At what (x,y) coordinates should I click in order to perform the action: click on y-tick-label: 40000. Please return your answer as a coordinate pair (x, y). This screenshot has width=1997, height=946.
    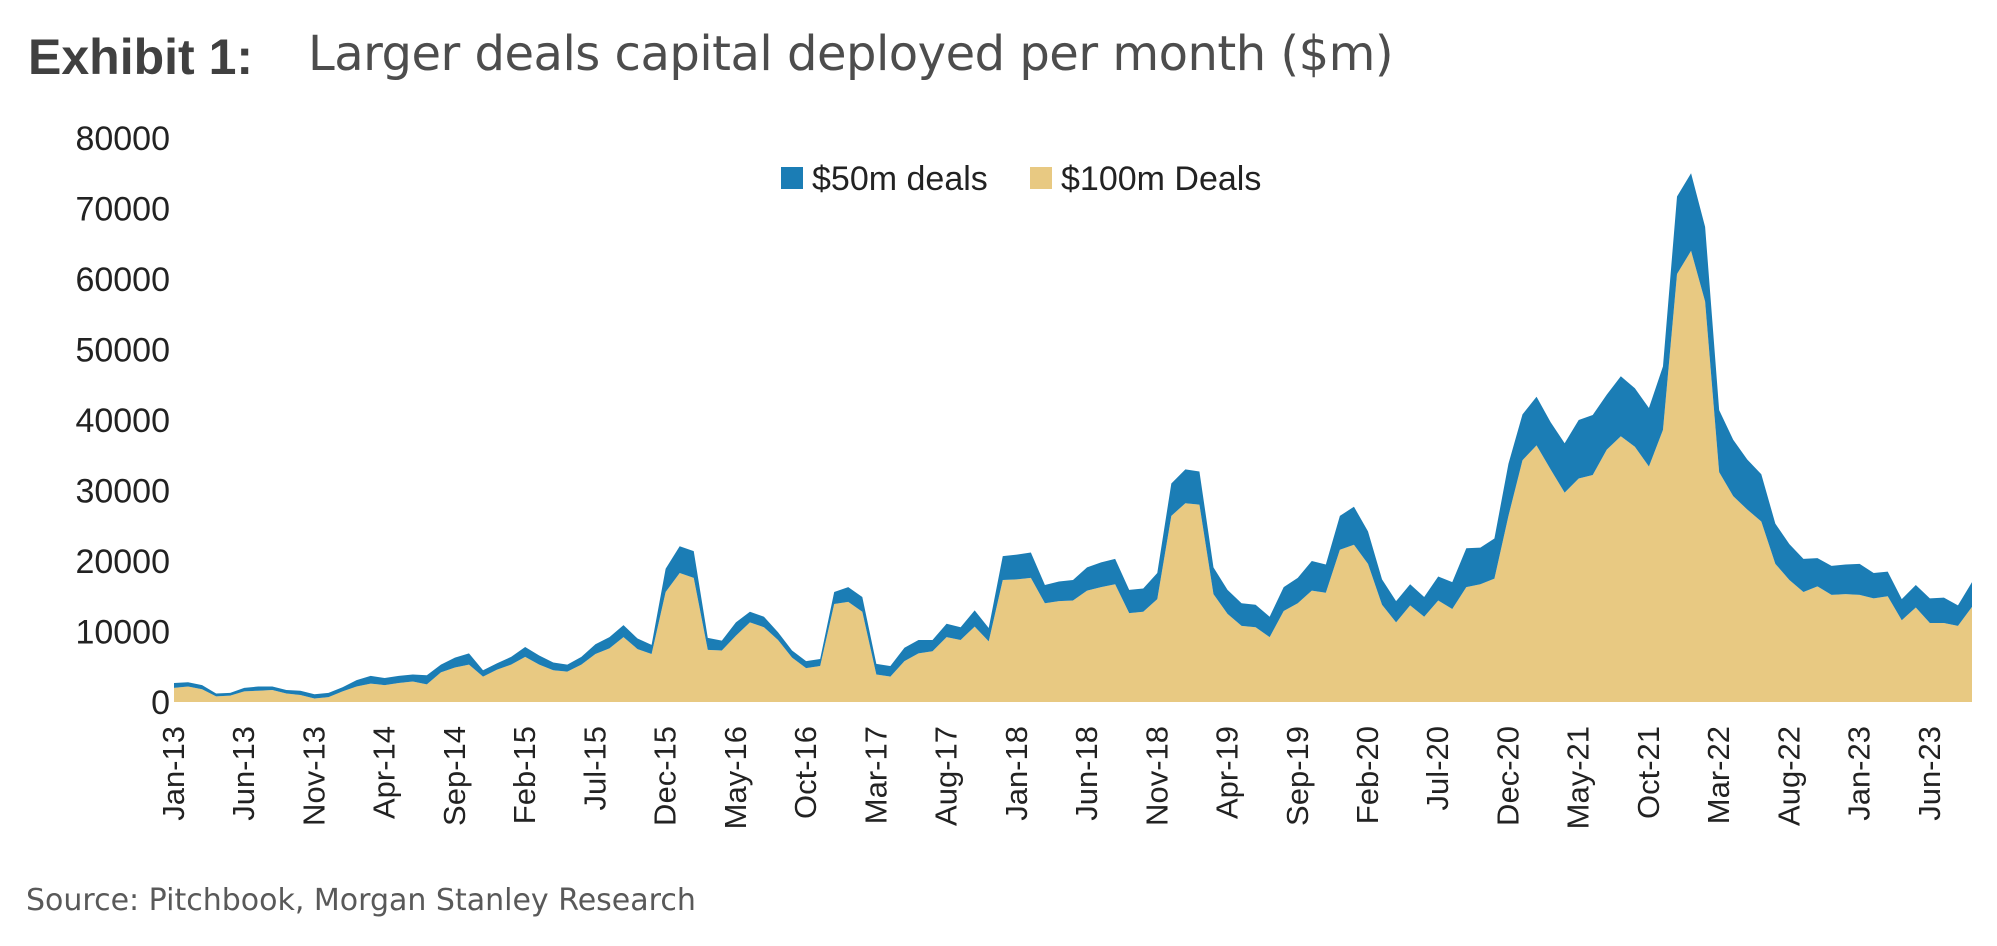
    Looking at the image, I should click on (122, 421).